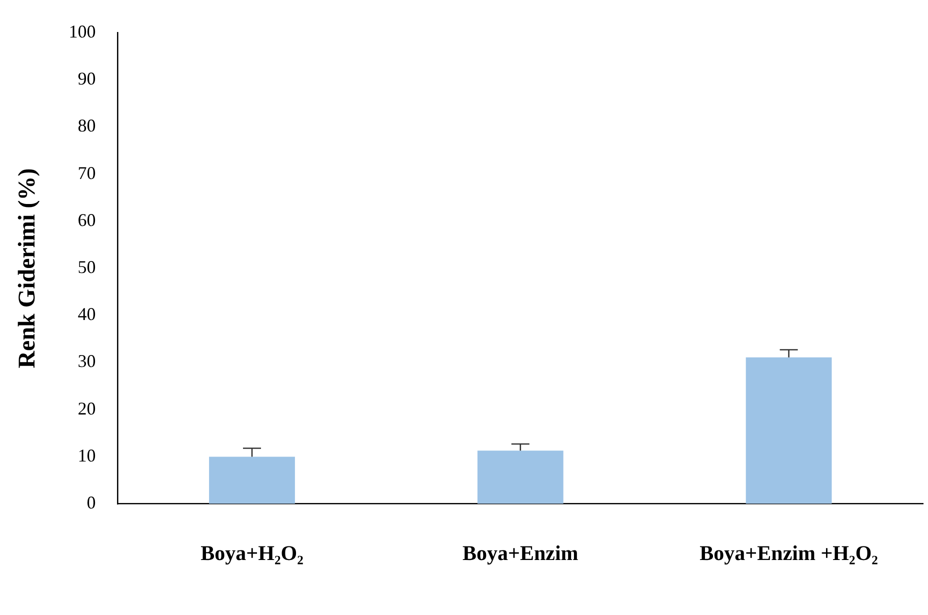 Image resolution: width=928 pixels, height=615 pixels. What do you see at coordinates (87, 361) in the screenshot?
I see `y-tick-label: 30` at bounding box center [87, 361].